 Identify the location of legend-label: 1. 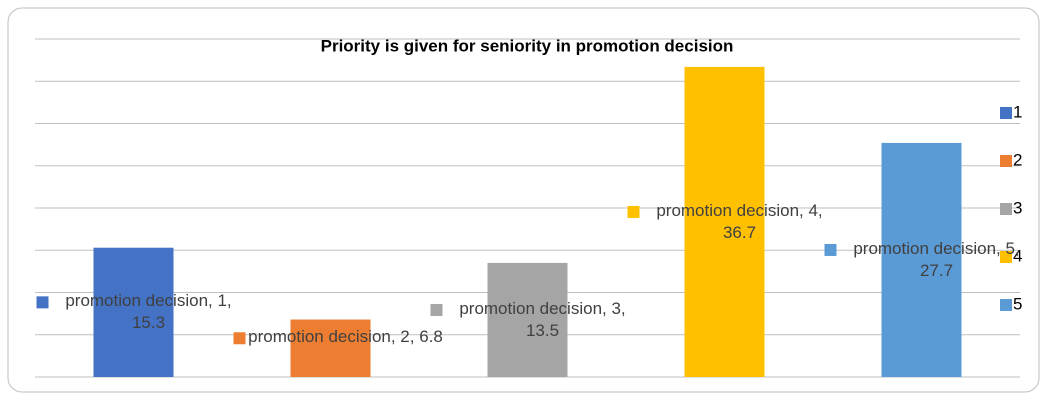
(1017, 111).